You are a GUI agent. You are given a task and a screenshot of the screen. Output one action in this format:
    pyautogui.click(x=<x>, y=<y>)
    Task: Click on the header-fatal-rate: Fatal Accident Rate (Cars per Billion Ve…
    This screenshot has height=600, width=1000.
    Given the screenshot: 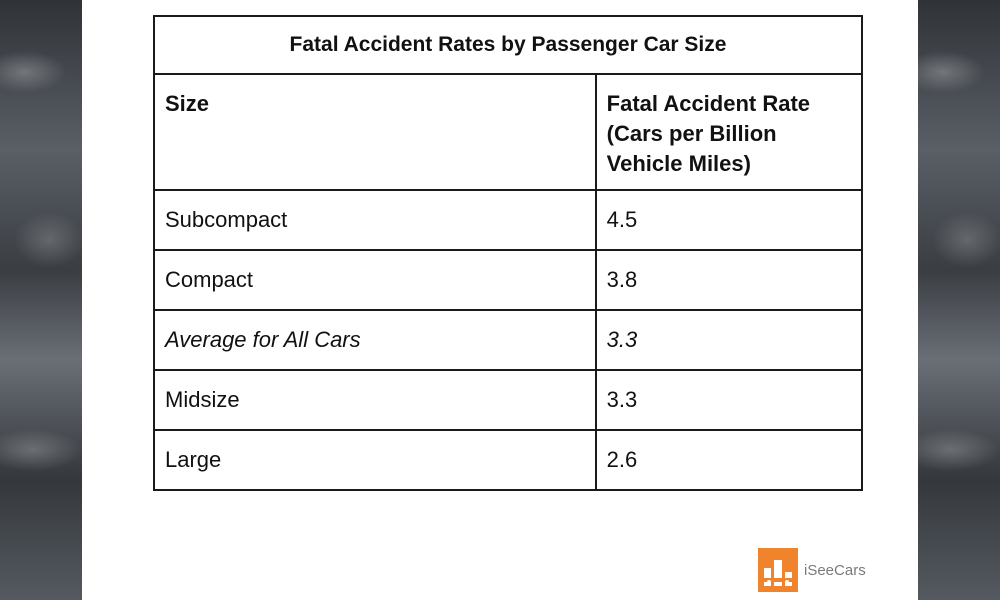 What is the action you would take?
    pyautogui.click(x=729, y=132)
    